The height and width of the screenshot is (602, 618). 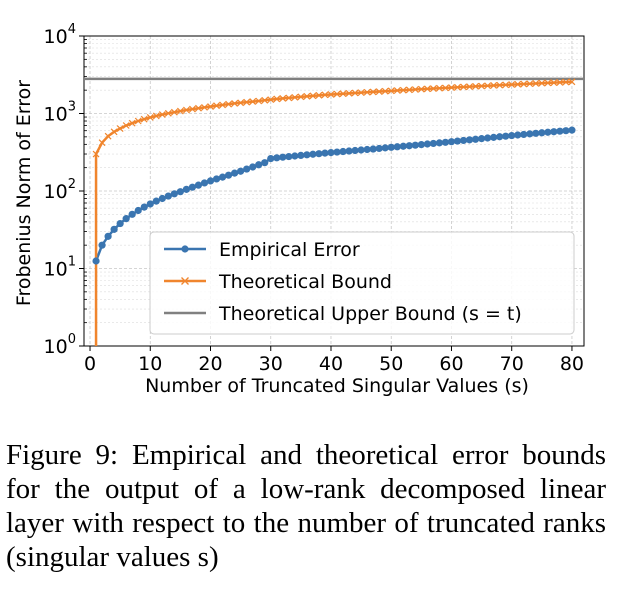 I want to click on x-axis-label: Number of Truncated Singular Values (s), so click(x=337, y=386).